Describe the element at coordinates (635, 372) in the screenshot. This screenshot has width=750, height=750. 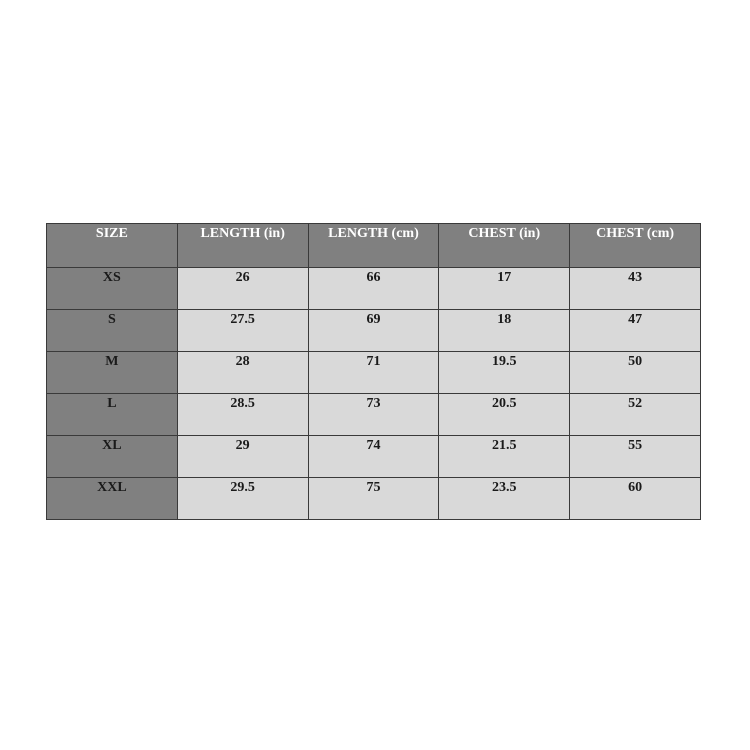
I see `table-cell: 50` at that location.